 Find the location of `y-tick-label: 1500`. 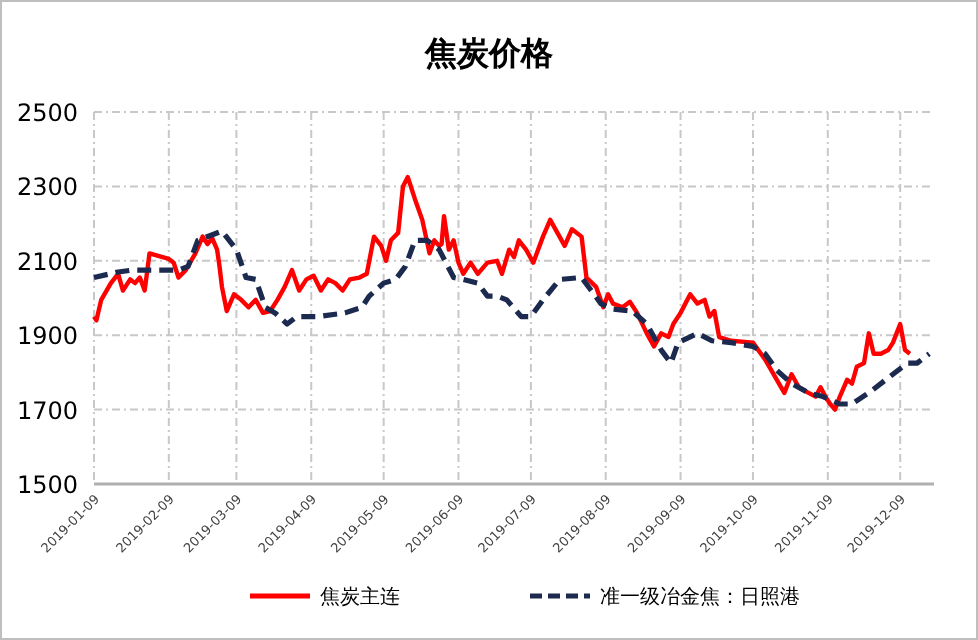

y-tick-label: 1500 is located at coordinates (47, 485).